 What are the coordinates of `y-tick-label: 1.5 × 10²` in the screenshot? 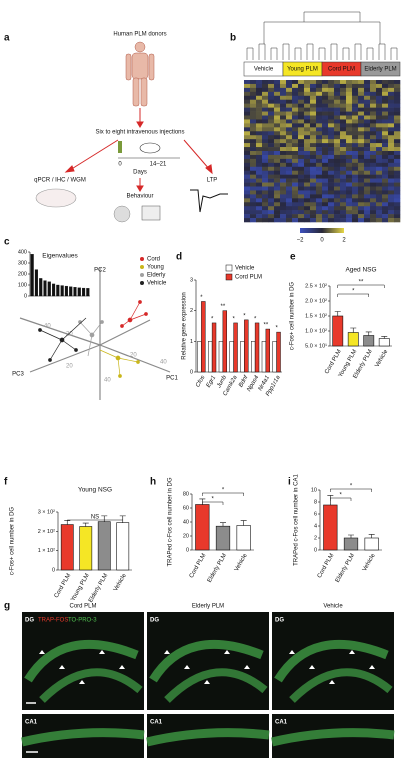 It's located at (316, 316).